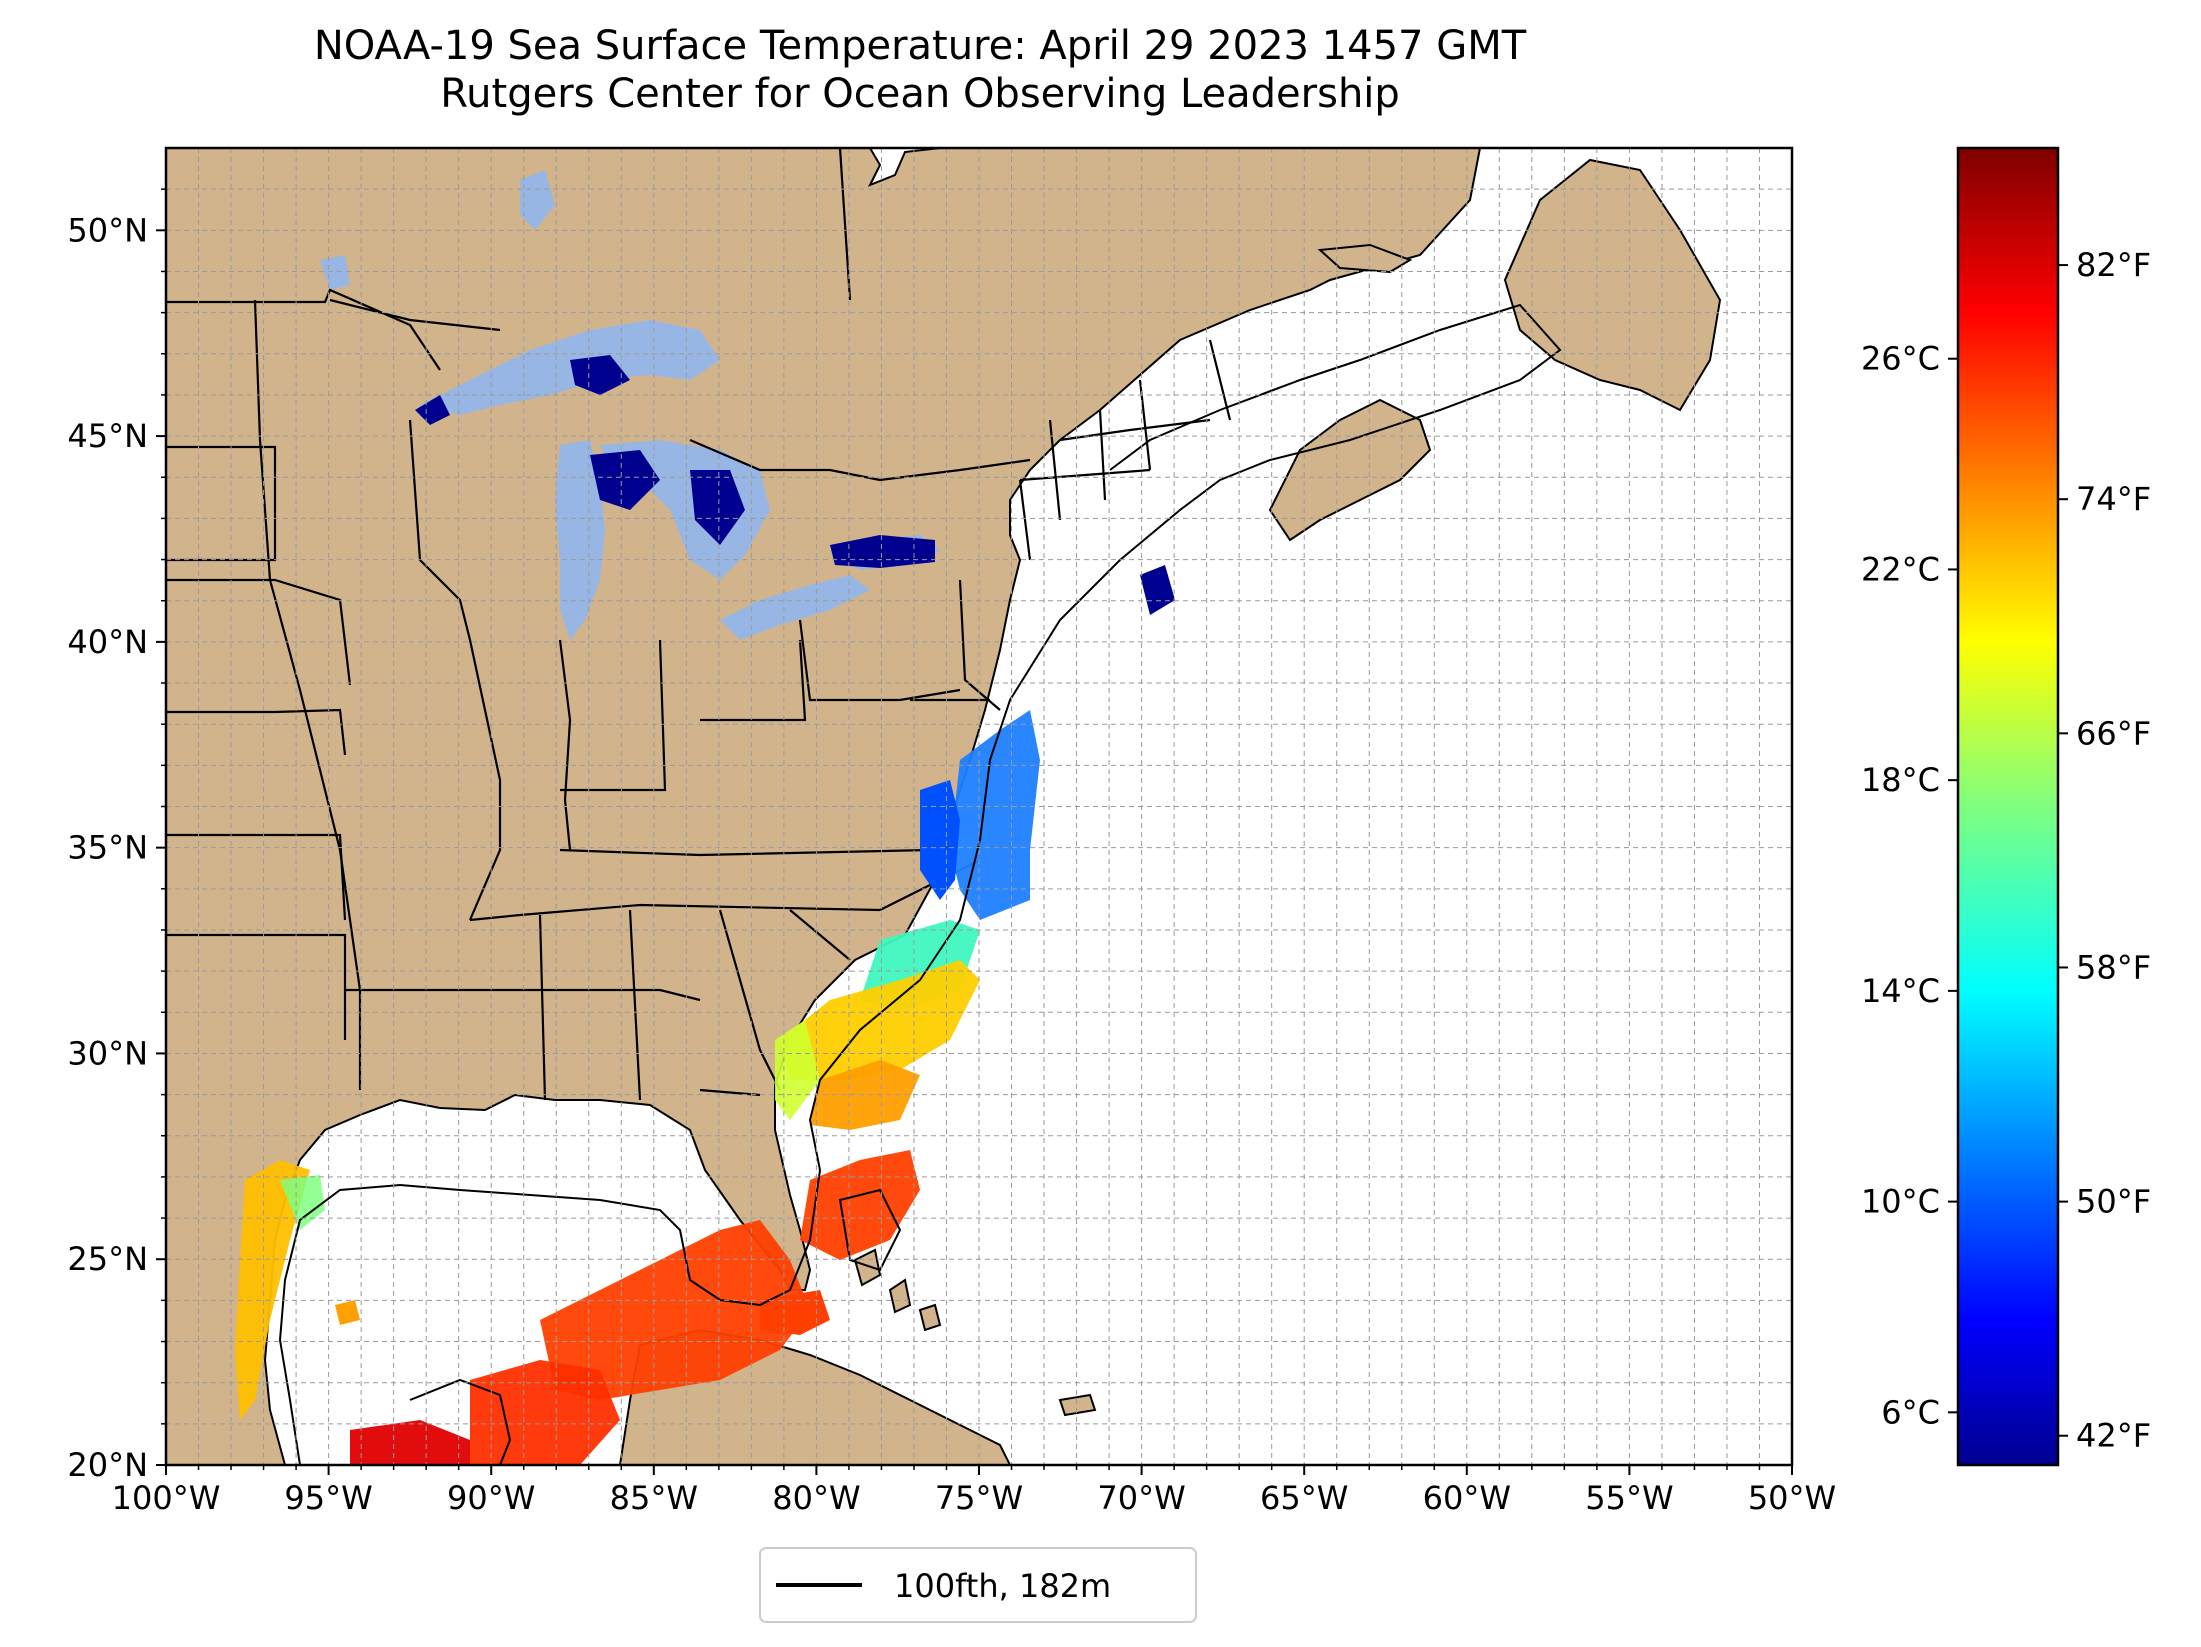 The height and width of the screenshot is (1647, 2201). What do you see at coordinates (2104, 850) in the screenshot?
I see `colorbar-fahrenheit-ticks: 42°F 50°F 58°F 66°F 74°F 82°F` at bounding box center [2104, 850].